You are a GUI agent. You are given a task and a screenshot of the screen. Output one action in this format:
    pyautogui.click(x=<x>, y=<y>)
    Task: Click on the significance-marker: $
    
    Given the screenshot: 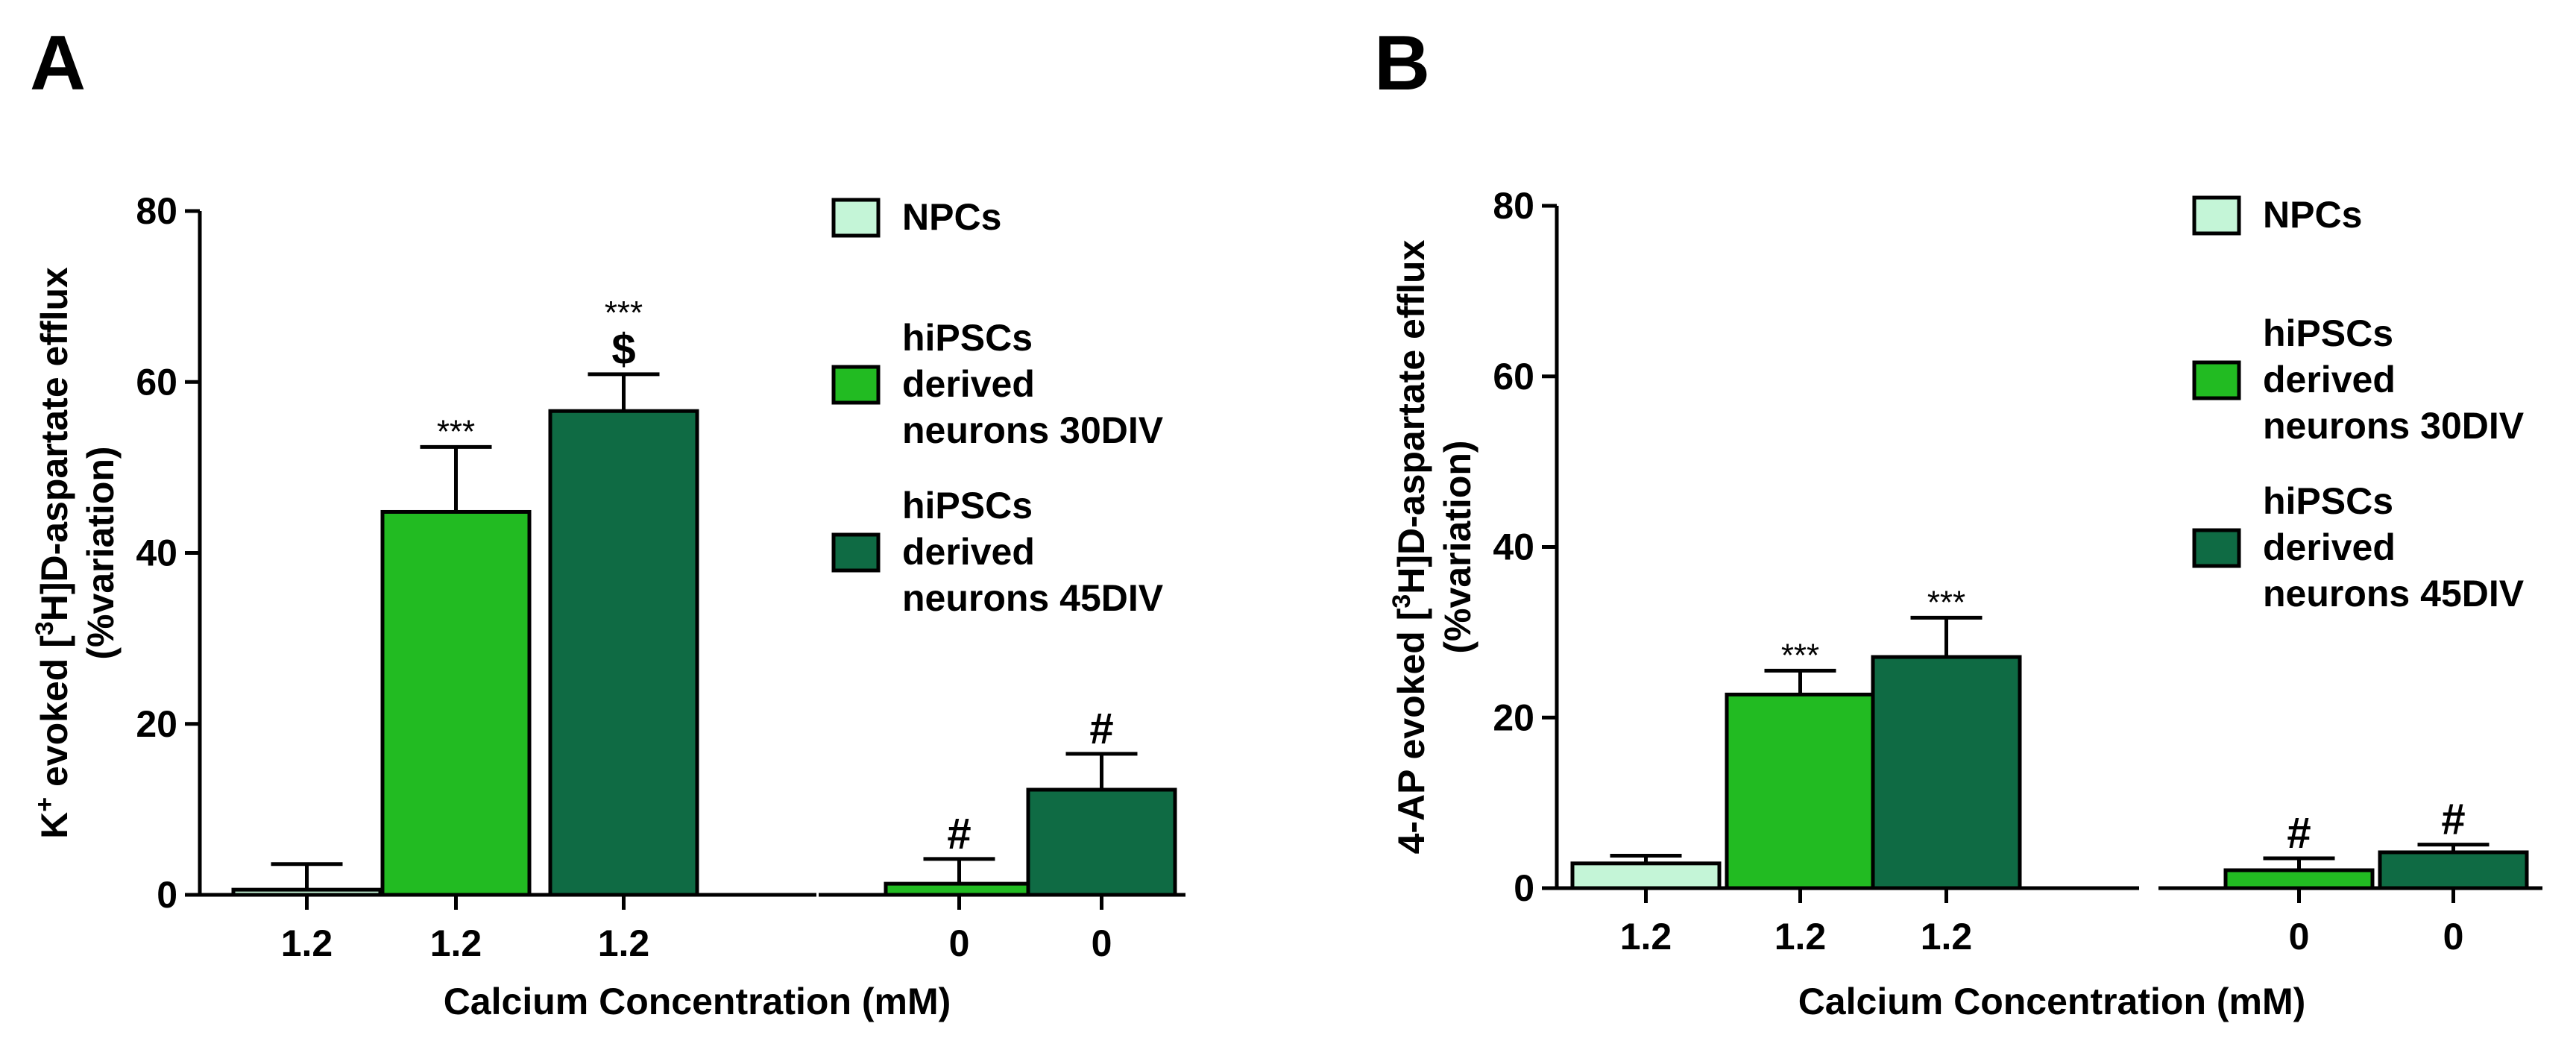 What is the action you would take?
    pyautogui.click(x=623, y=349)
    